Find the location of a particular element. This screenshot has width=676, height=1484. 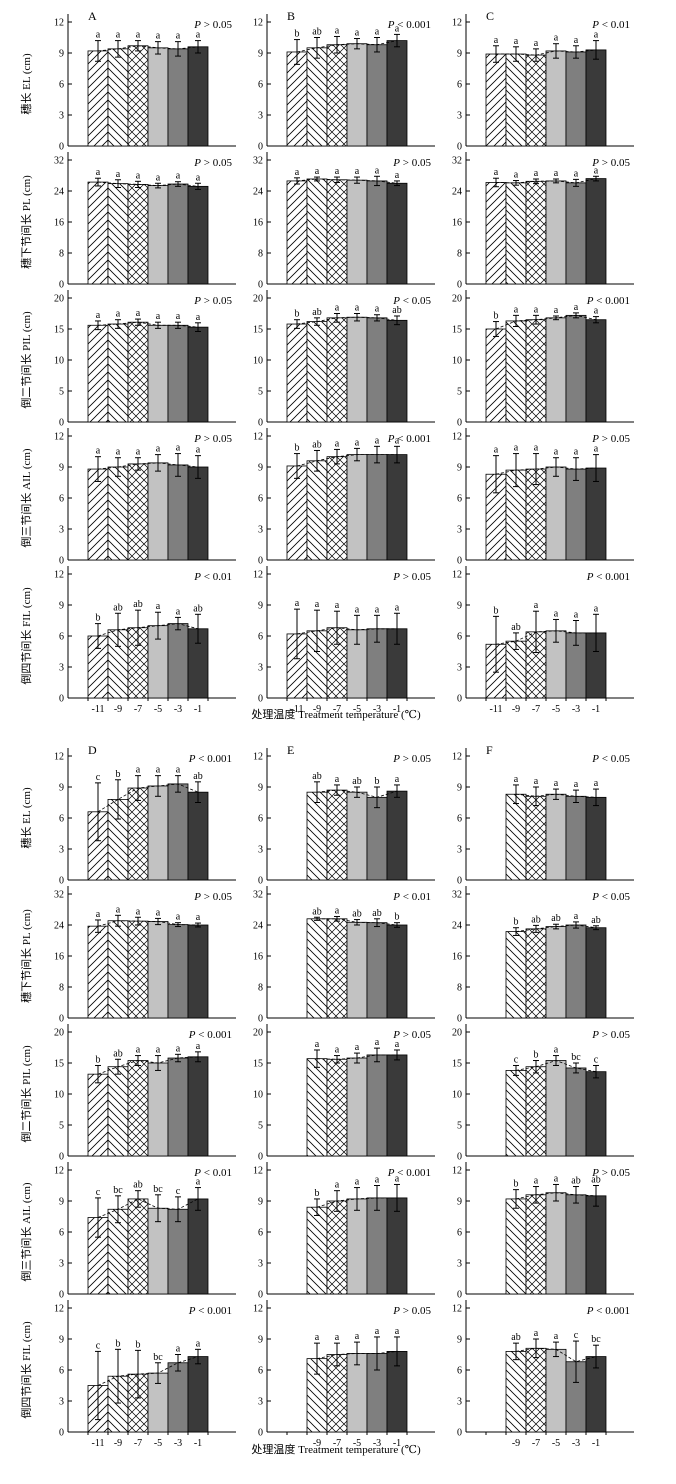

x-tick-label: -3 is located at coordinates (178, 1443).